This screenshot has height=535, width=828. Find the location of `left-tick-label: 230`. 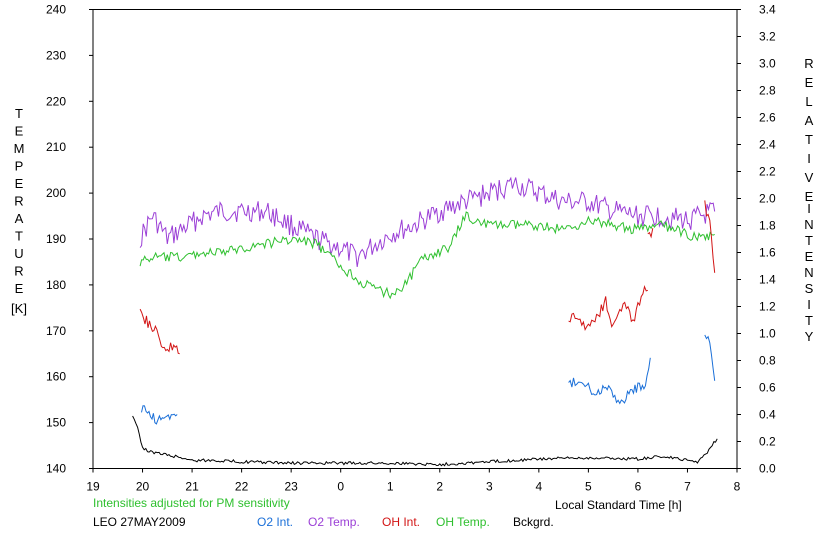

left-tick-label: 230 is located at coordinates (56, 55).